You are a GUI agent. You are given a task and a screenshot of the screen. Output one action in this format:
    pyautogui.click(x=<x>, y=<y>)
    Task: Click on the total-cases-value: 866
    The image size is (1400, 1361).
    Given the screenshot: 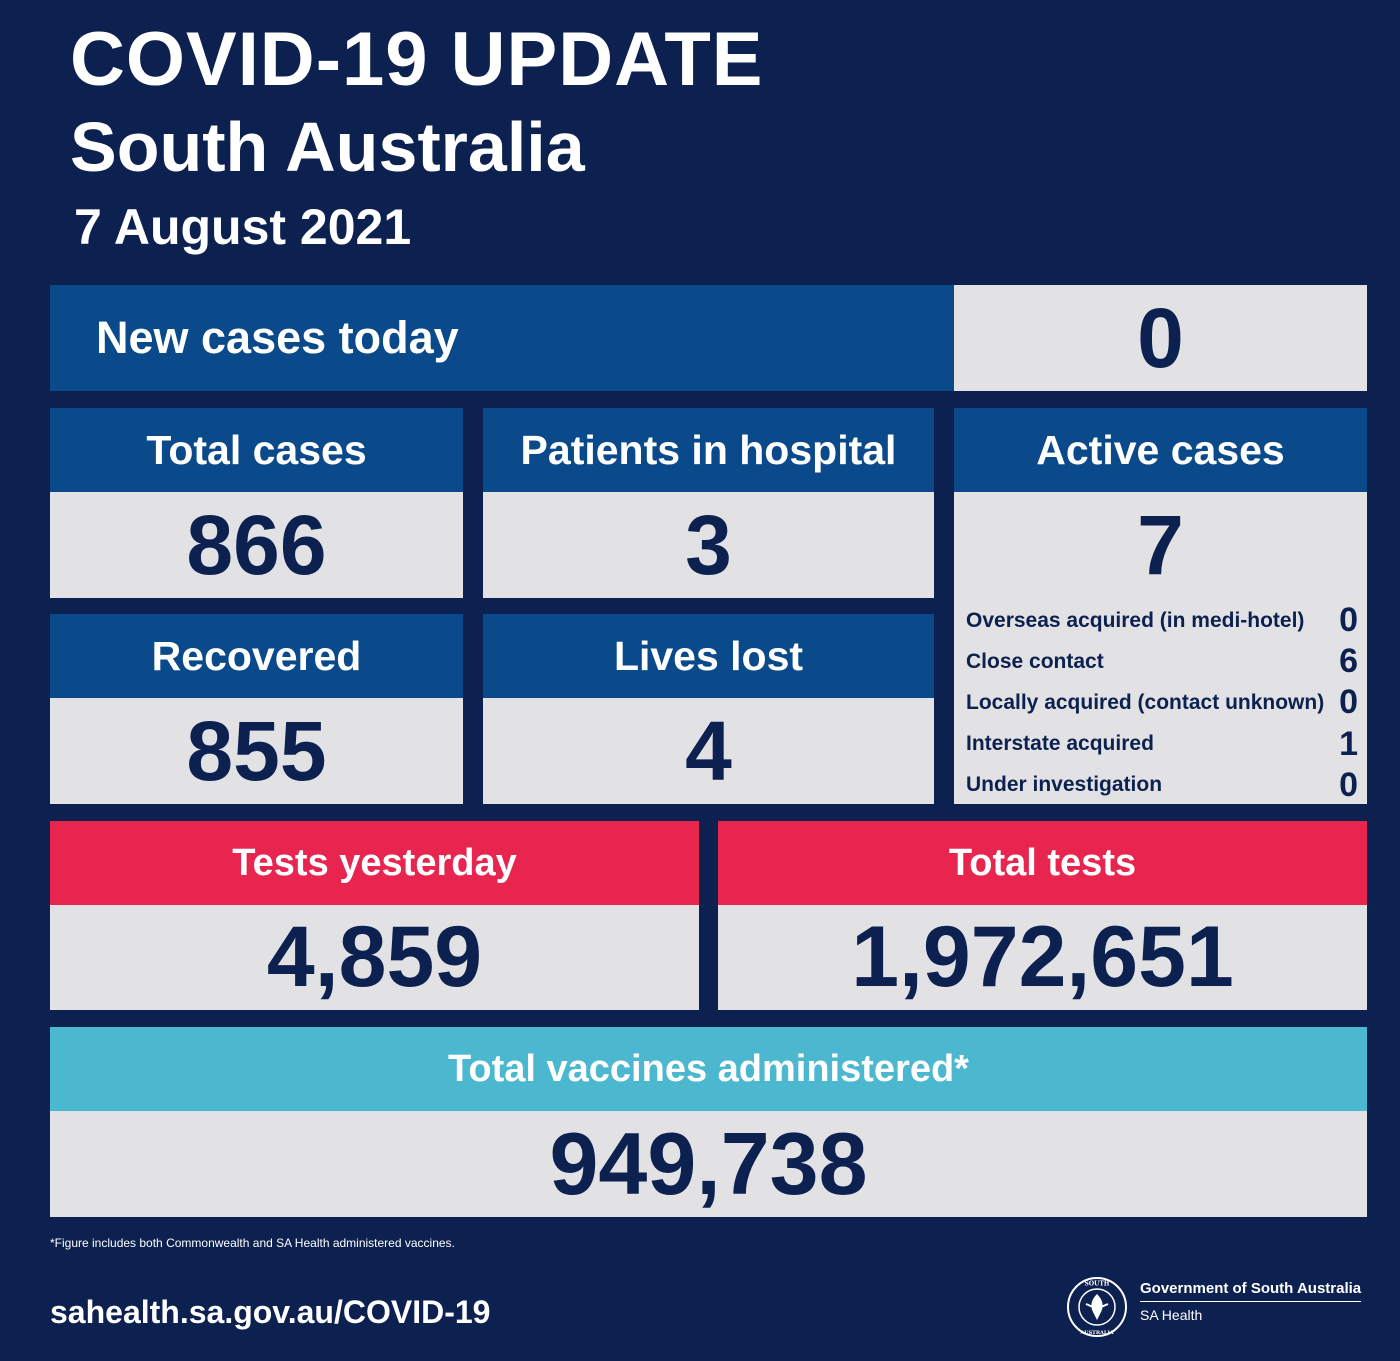 What is the action you would take?
    pyautogui.click(x=256, y=545)
    